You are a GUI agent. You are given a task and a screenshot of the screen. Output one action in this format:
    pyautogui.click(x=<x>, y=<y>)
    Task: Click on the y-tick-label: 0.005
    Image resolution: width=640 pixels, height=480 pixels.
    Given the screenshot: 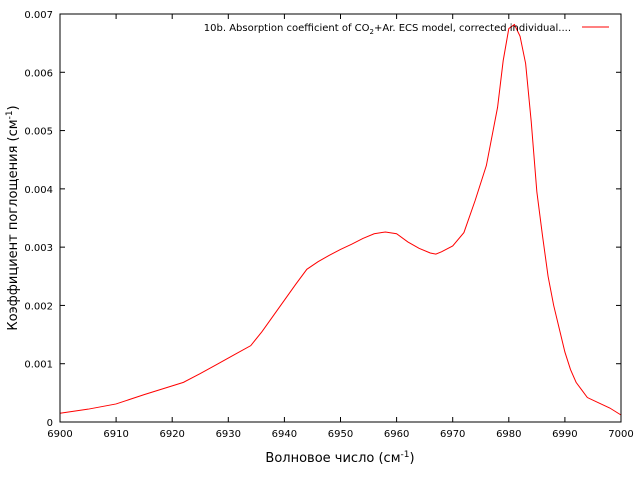 What is the action you would take?
    pyautogui.click(x=38, y=132)
    